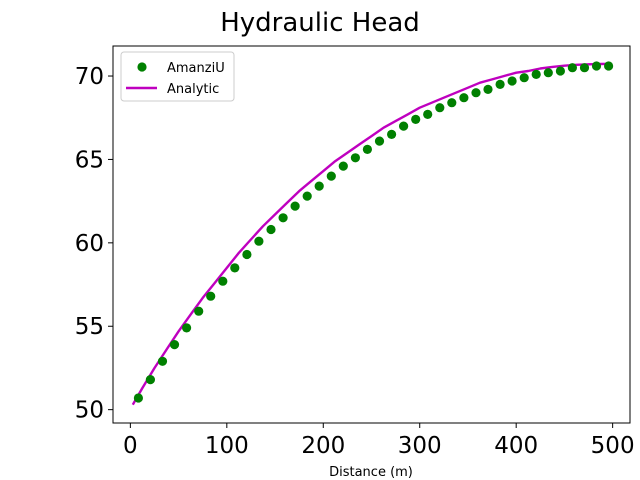 This screenshot has height=480, width=640. I want to click on x-tick-label: 100, so click(227, 446).